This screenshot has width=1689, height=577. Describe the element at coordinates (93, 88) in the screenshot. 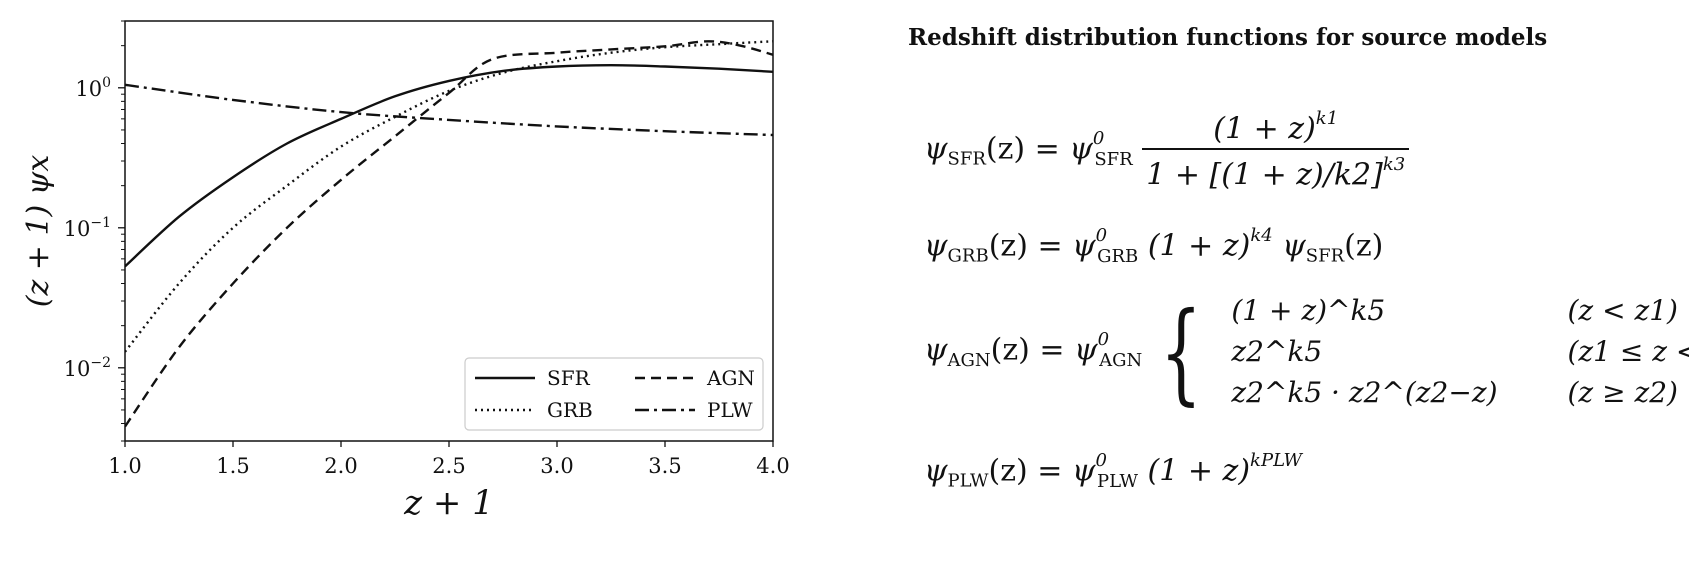

I see `y-tick-label: 10⁰` at that location.